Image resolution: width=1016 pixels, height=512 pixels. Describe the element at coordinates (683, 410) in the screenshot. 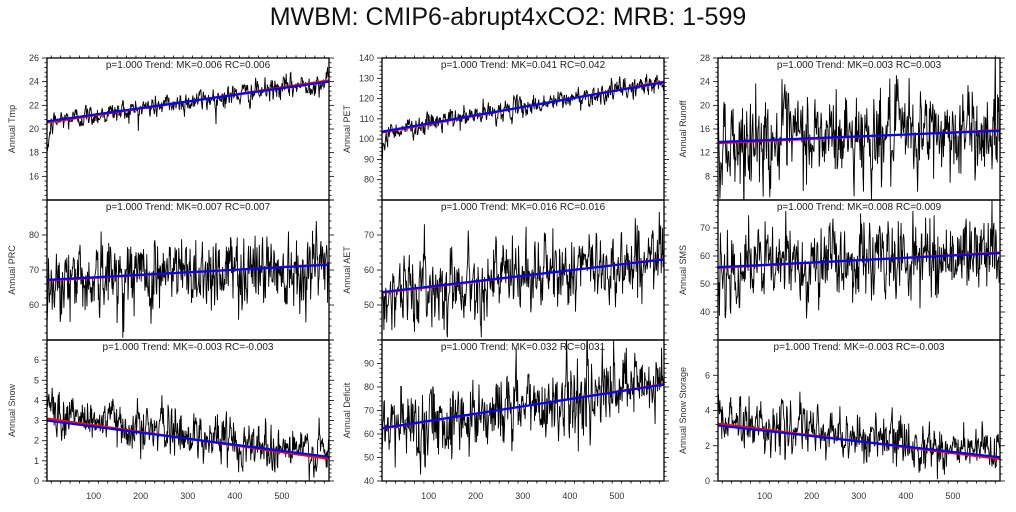

I see `y-axis-label: Annual Snow Storage` at that location.